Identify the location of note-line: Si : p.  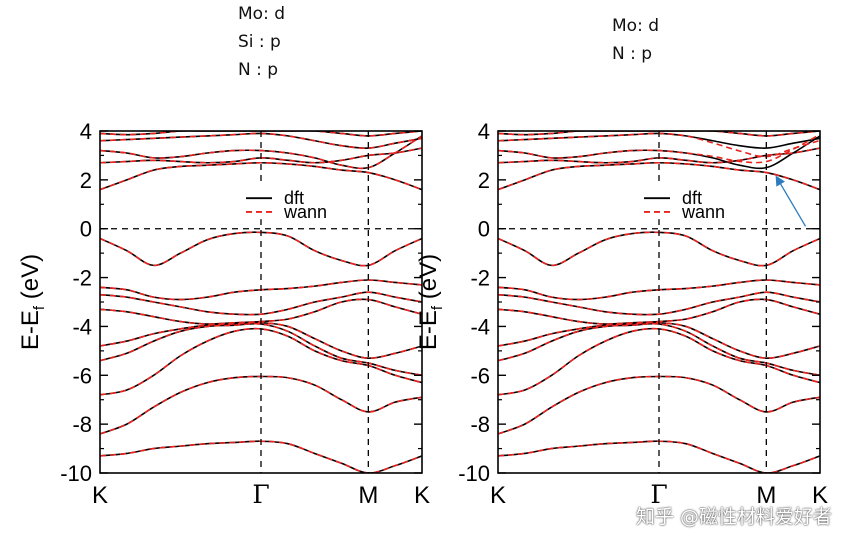
(259, 42).